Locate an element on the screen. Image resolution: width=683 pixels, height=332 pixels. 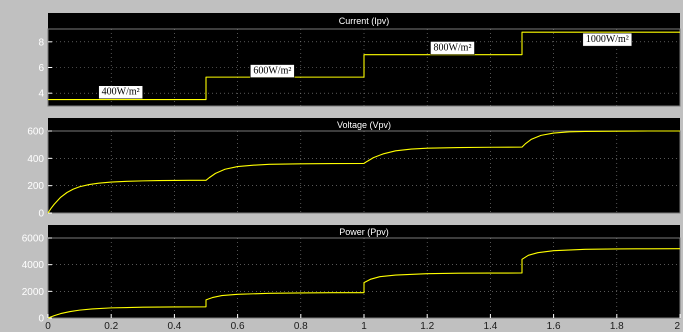
irradiance-label-text: 400W/m² is located at coordinates (121, 92).